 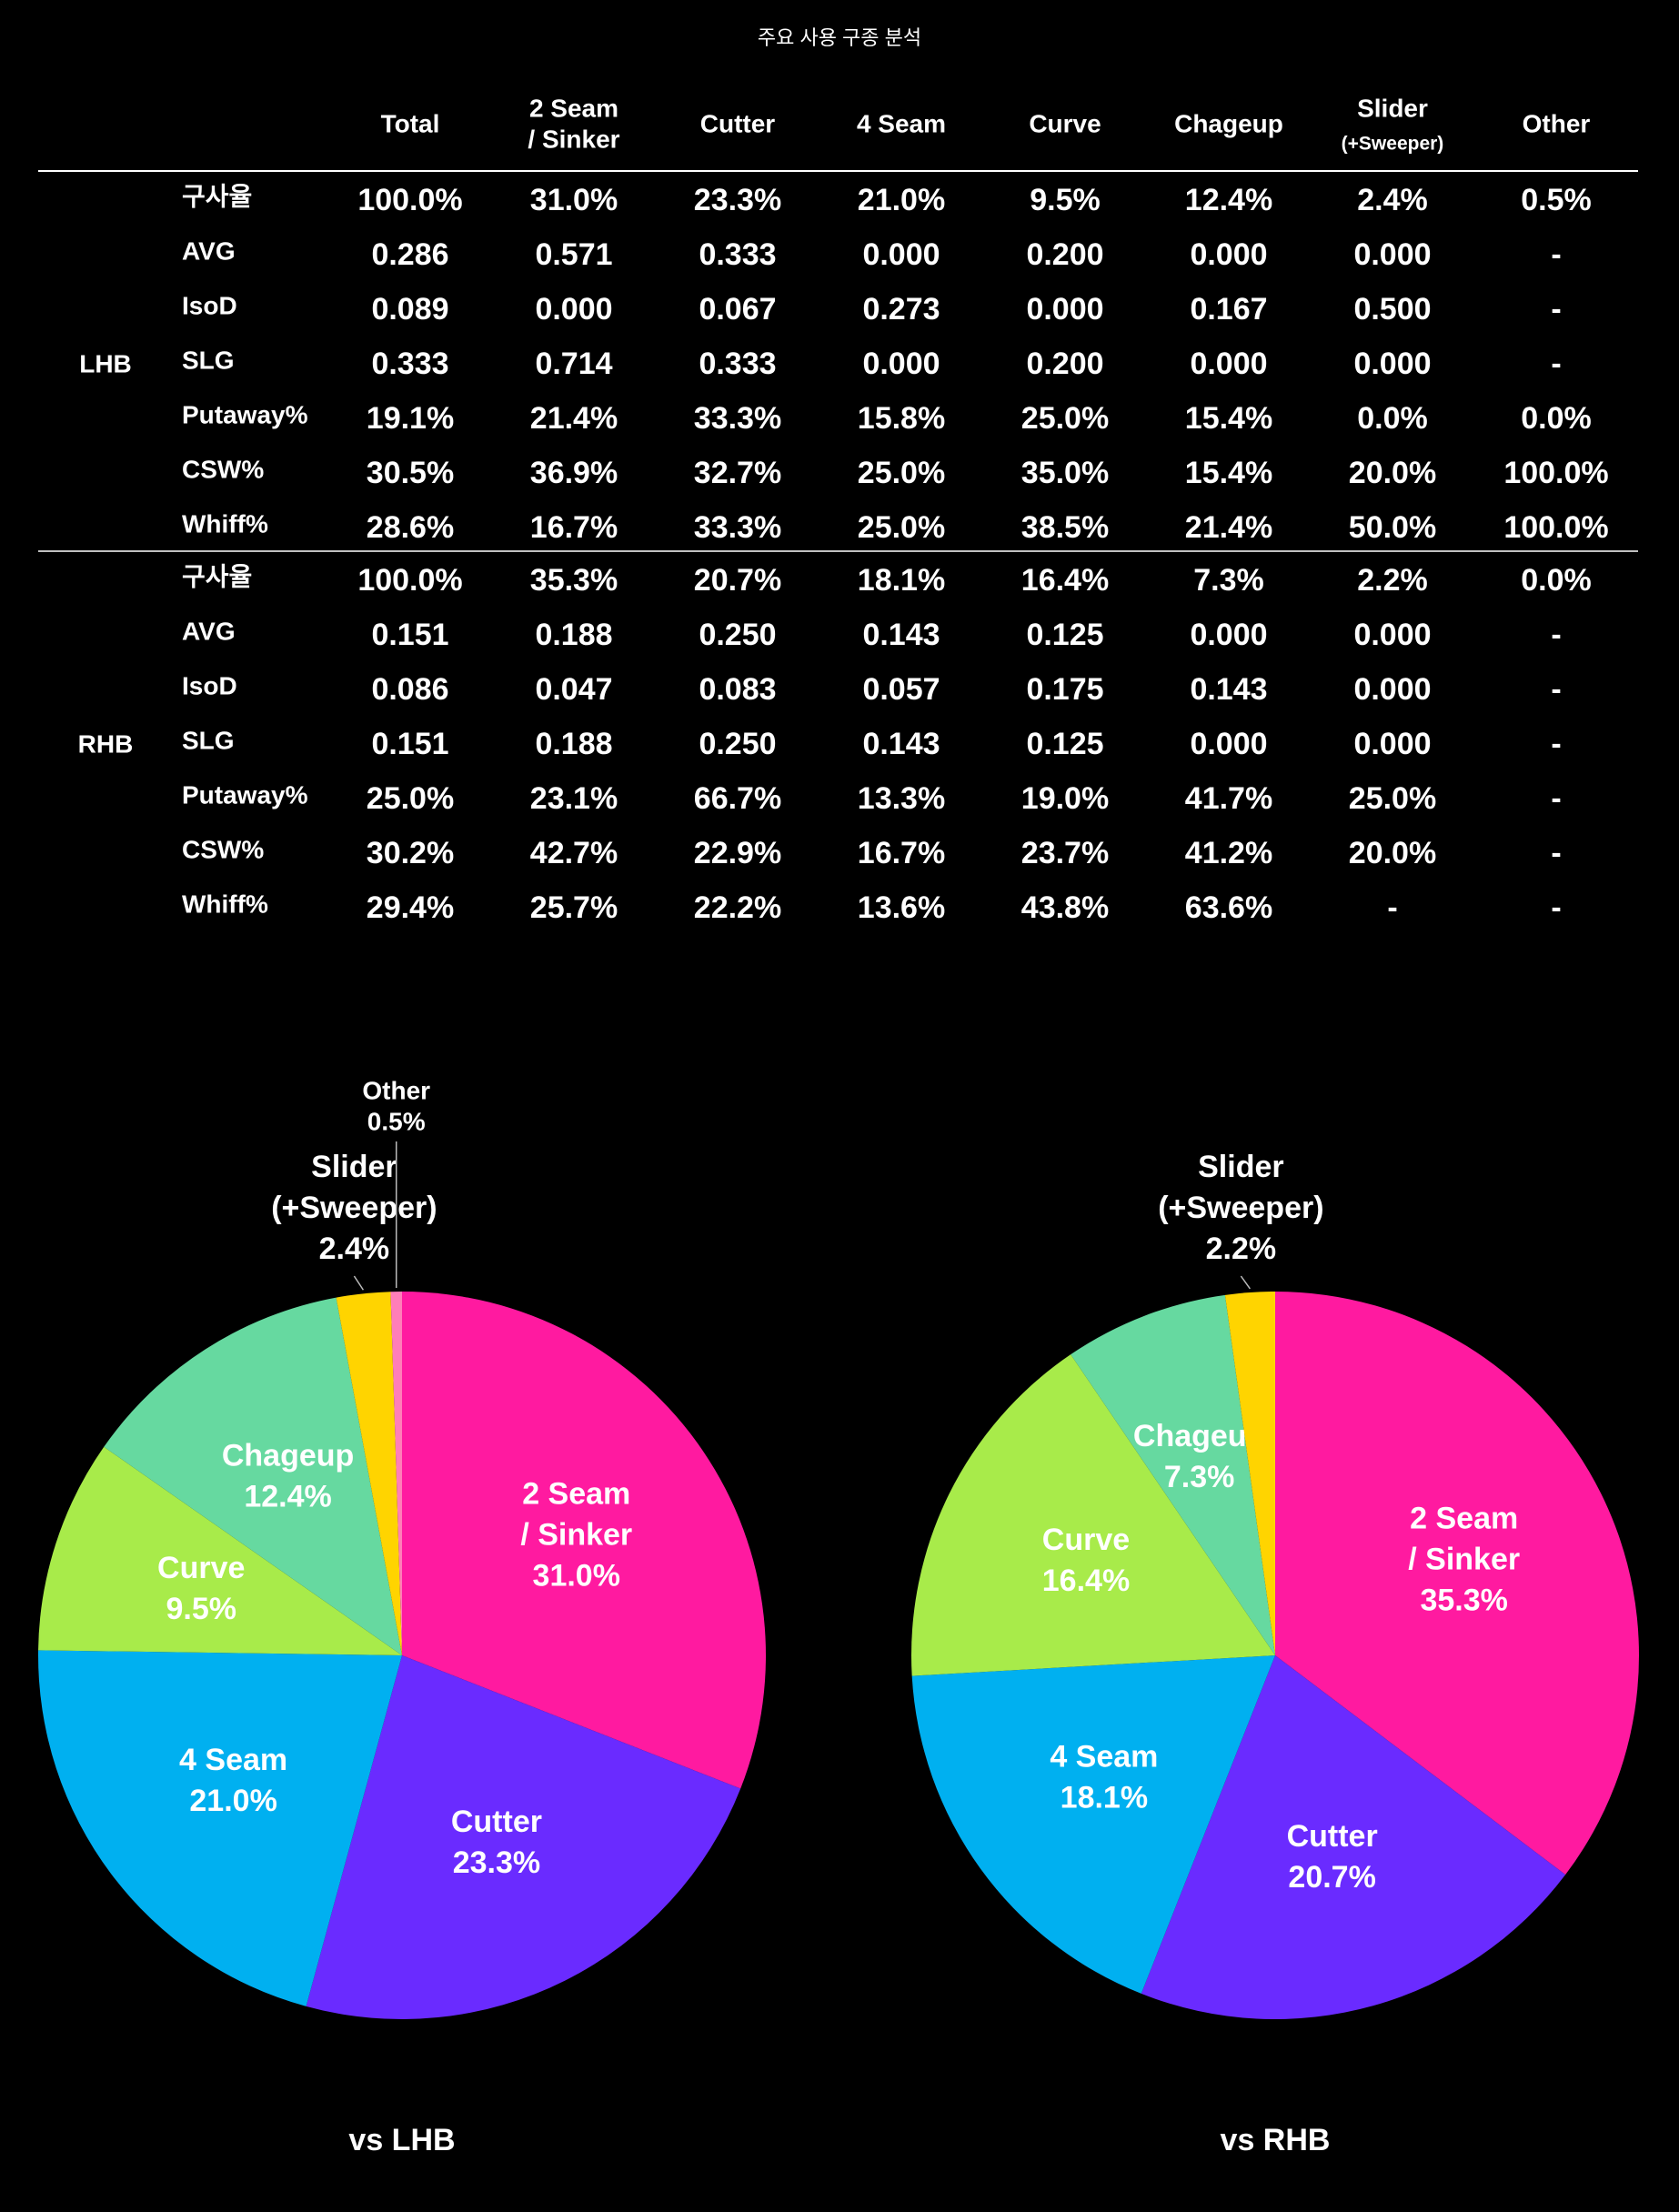 What do you see at coordinates (1228, 200) in the screenshot?
I see `table-cell: 12.4%` at bounding box center [1228, 200].